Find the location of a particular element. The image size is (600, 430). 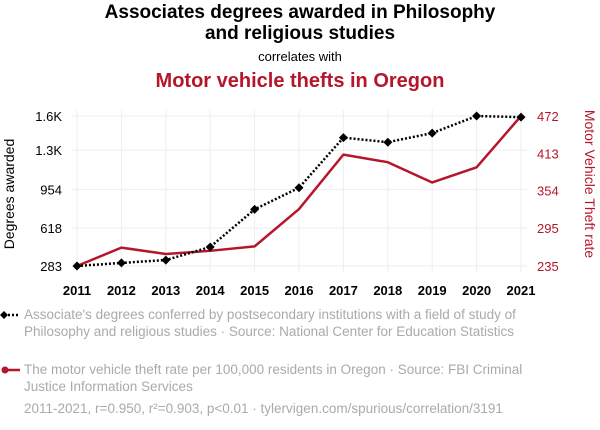

x-tick-label: 2016 is located at coordinates (299, 290).